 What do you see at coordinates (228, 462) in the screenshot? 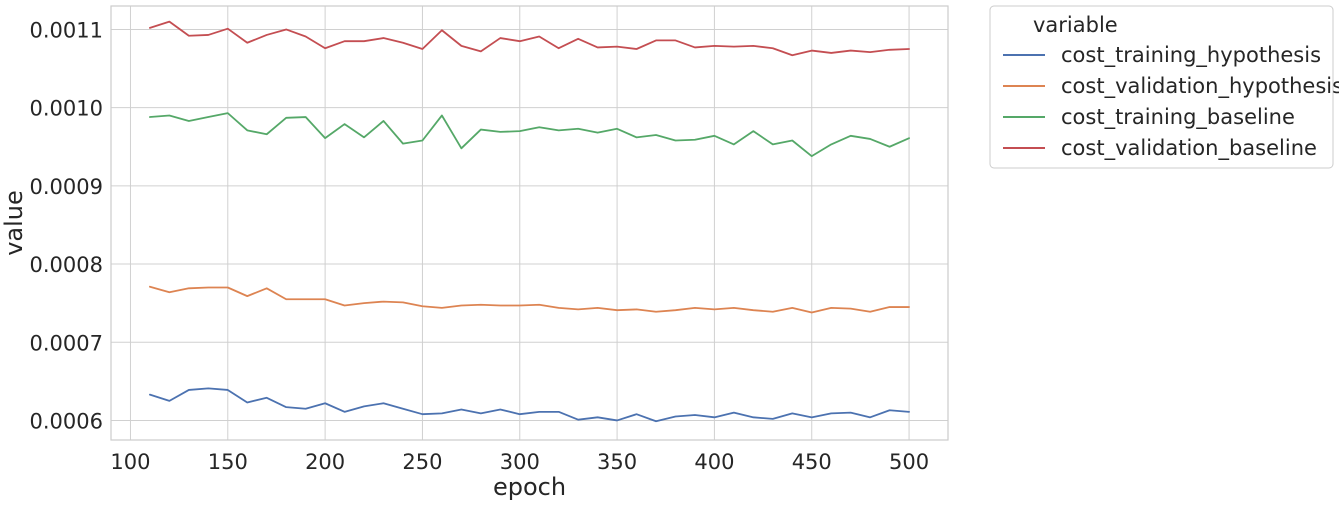
I see `x-tick-label: 150` at bounding box center [228, 462].